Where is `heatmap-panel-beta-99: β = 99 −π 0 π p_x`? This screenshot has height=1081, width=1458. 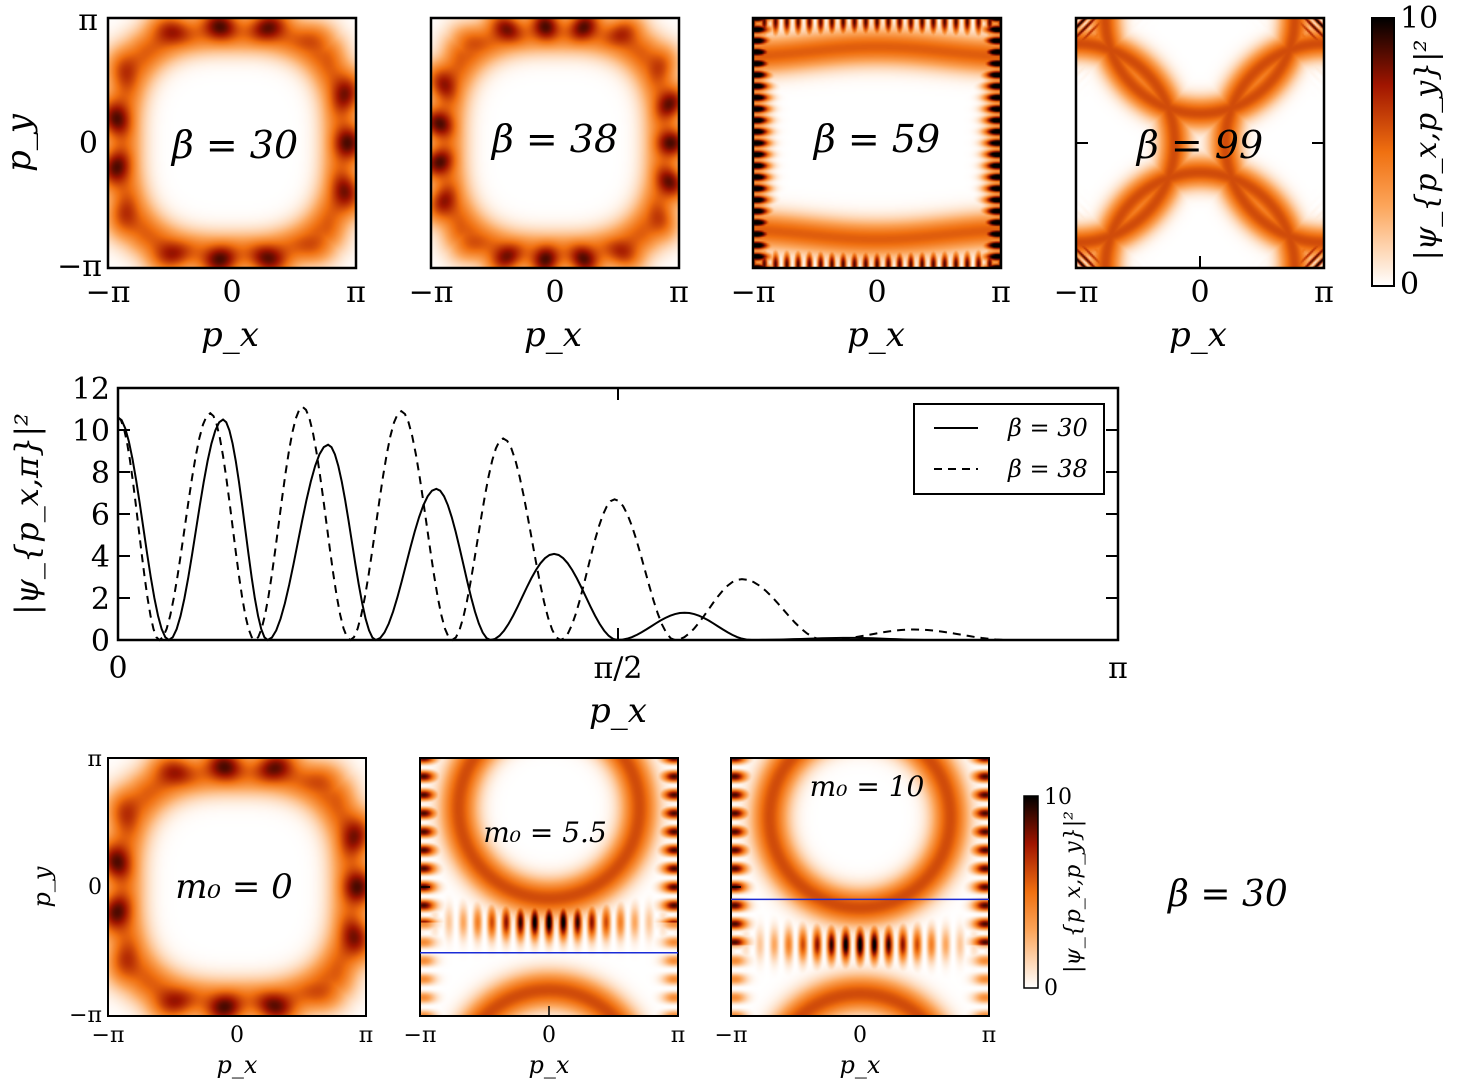
heatmap-panel-beta-99: β = 99 −π 0 π p_x is located at coordinates (1194, 185).